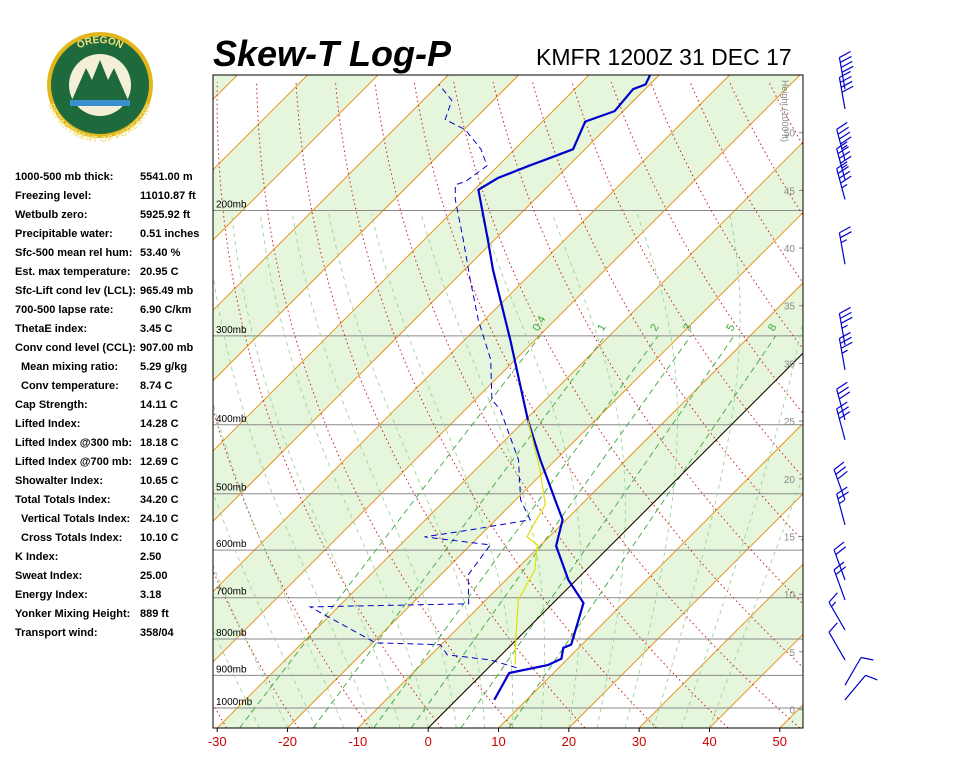 This screenshot has height=768, width=960. Describe the element at coordinates (159, 443) in the screenshot. I see `index-value: 18.18 C` at that location.